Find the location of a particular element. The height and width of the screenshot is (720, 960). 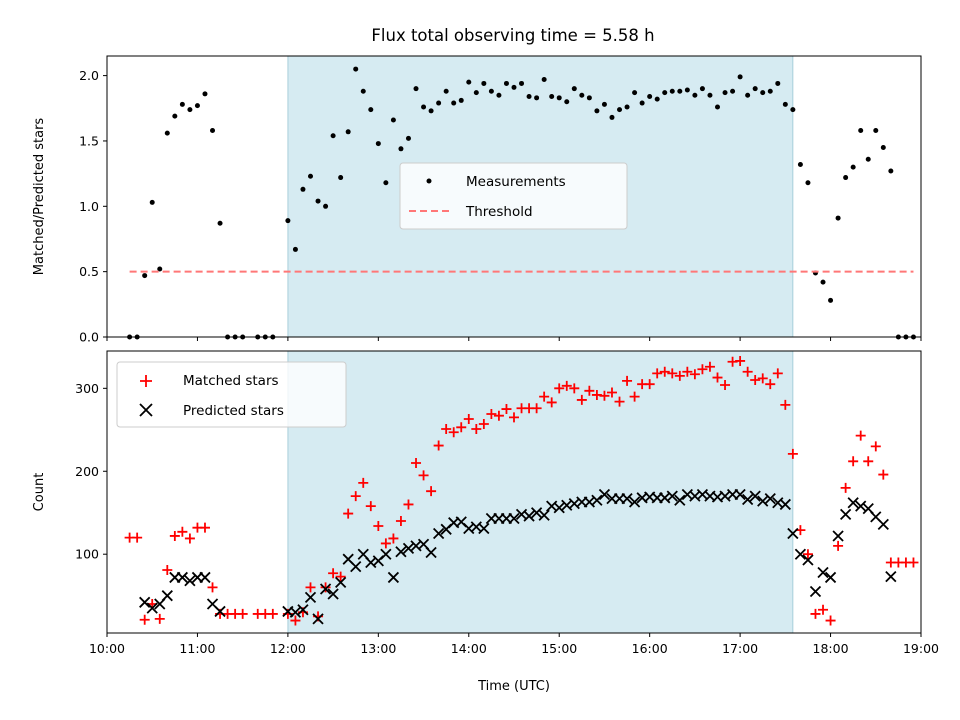

x-tick-label: 15:00 is located at coordinates (559, 648).